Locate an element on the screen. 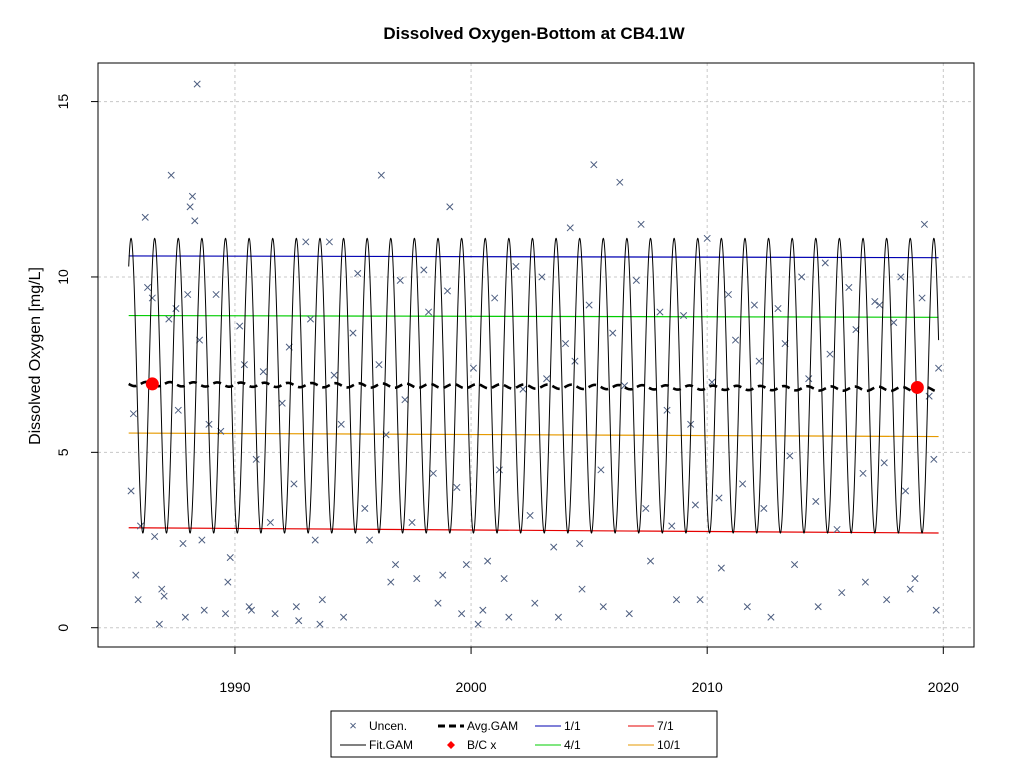 This screenshot has width=1024, height=768. legend-item-fit-gam: Fit.GAM is located at coordinates (376, 745).